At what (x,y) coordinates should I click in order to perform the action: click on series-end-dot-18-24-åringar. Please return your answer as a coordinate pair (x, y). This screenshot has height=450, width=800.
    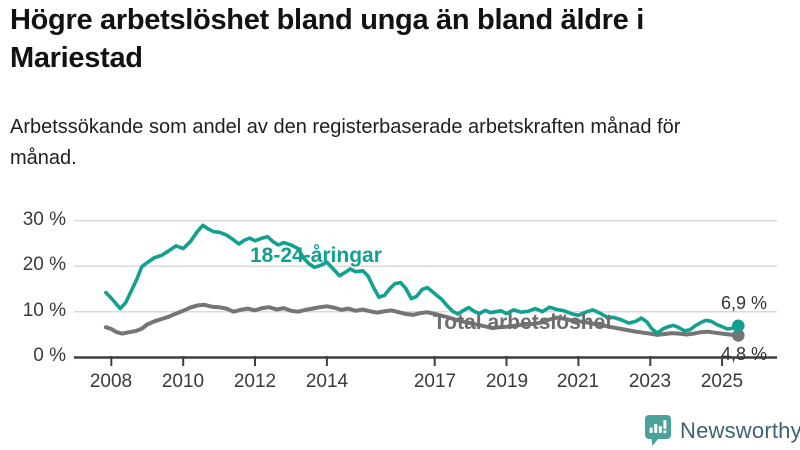
    Looking at the image, I should click on (738, 326).